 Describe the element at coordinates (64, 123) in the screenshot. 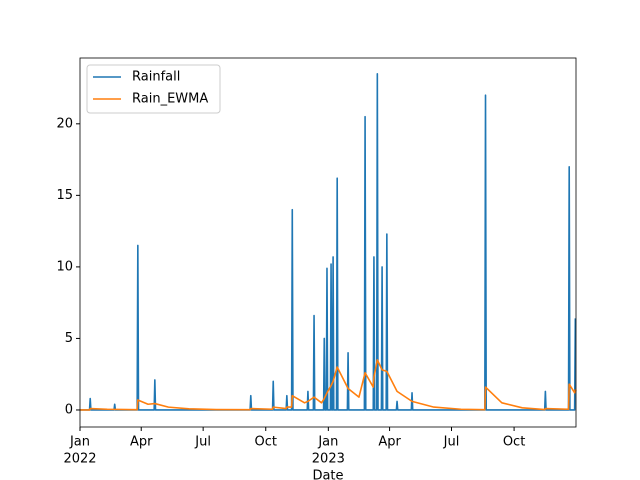

I see `y-tick-label: 20` at that location.